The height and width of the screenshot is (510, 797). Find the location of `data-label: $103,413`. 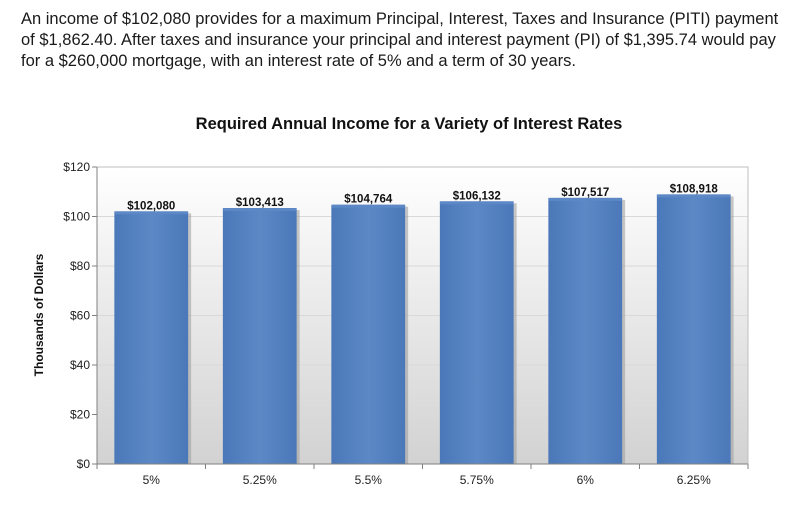

data-label: $103,413 is located at coordinates (260, 203).